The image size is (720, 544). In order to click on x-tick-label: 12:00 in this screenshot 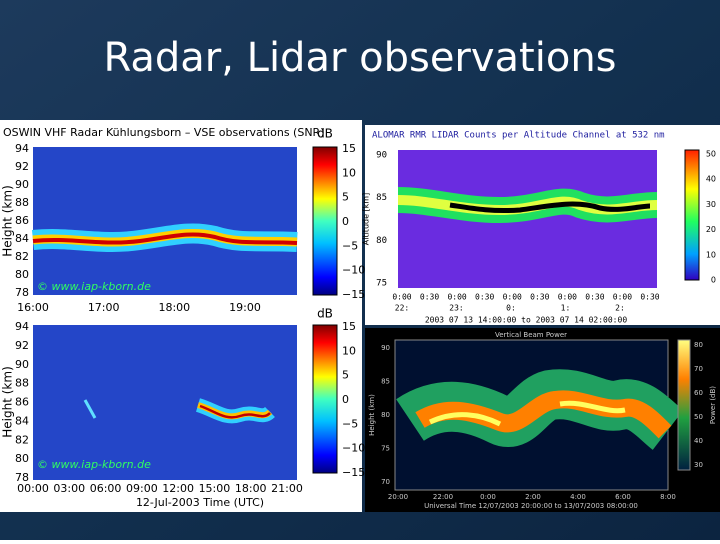, I will do `click(178, 488)`.